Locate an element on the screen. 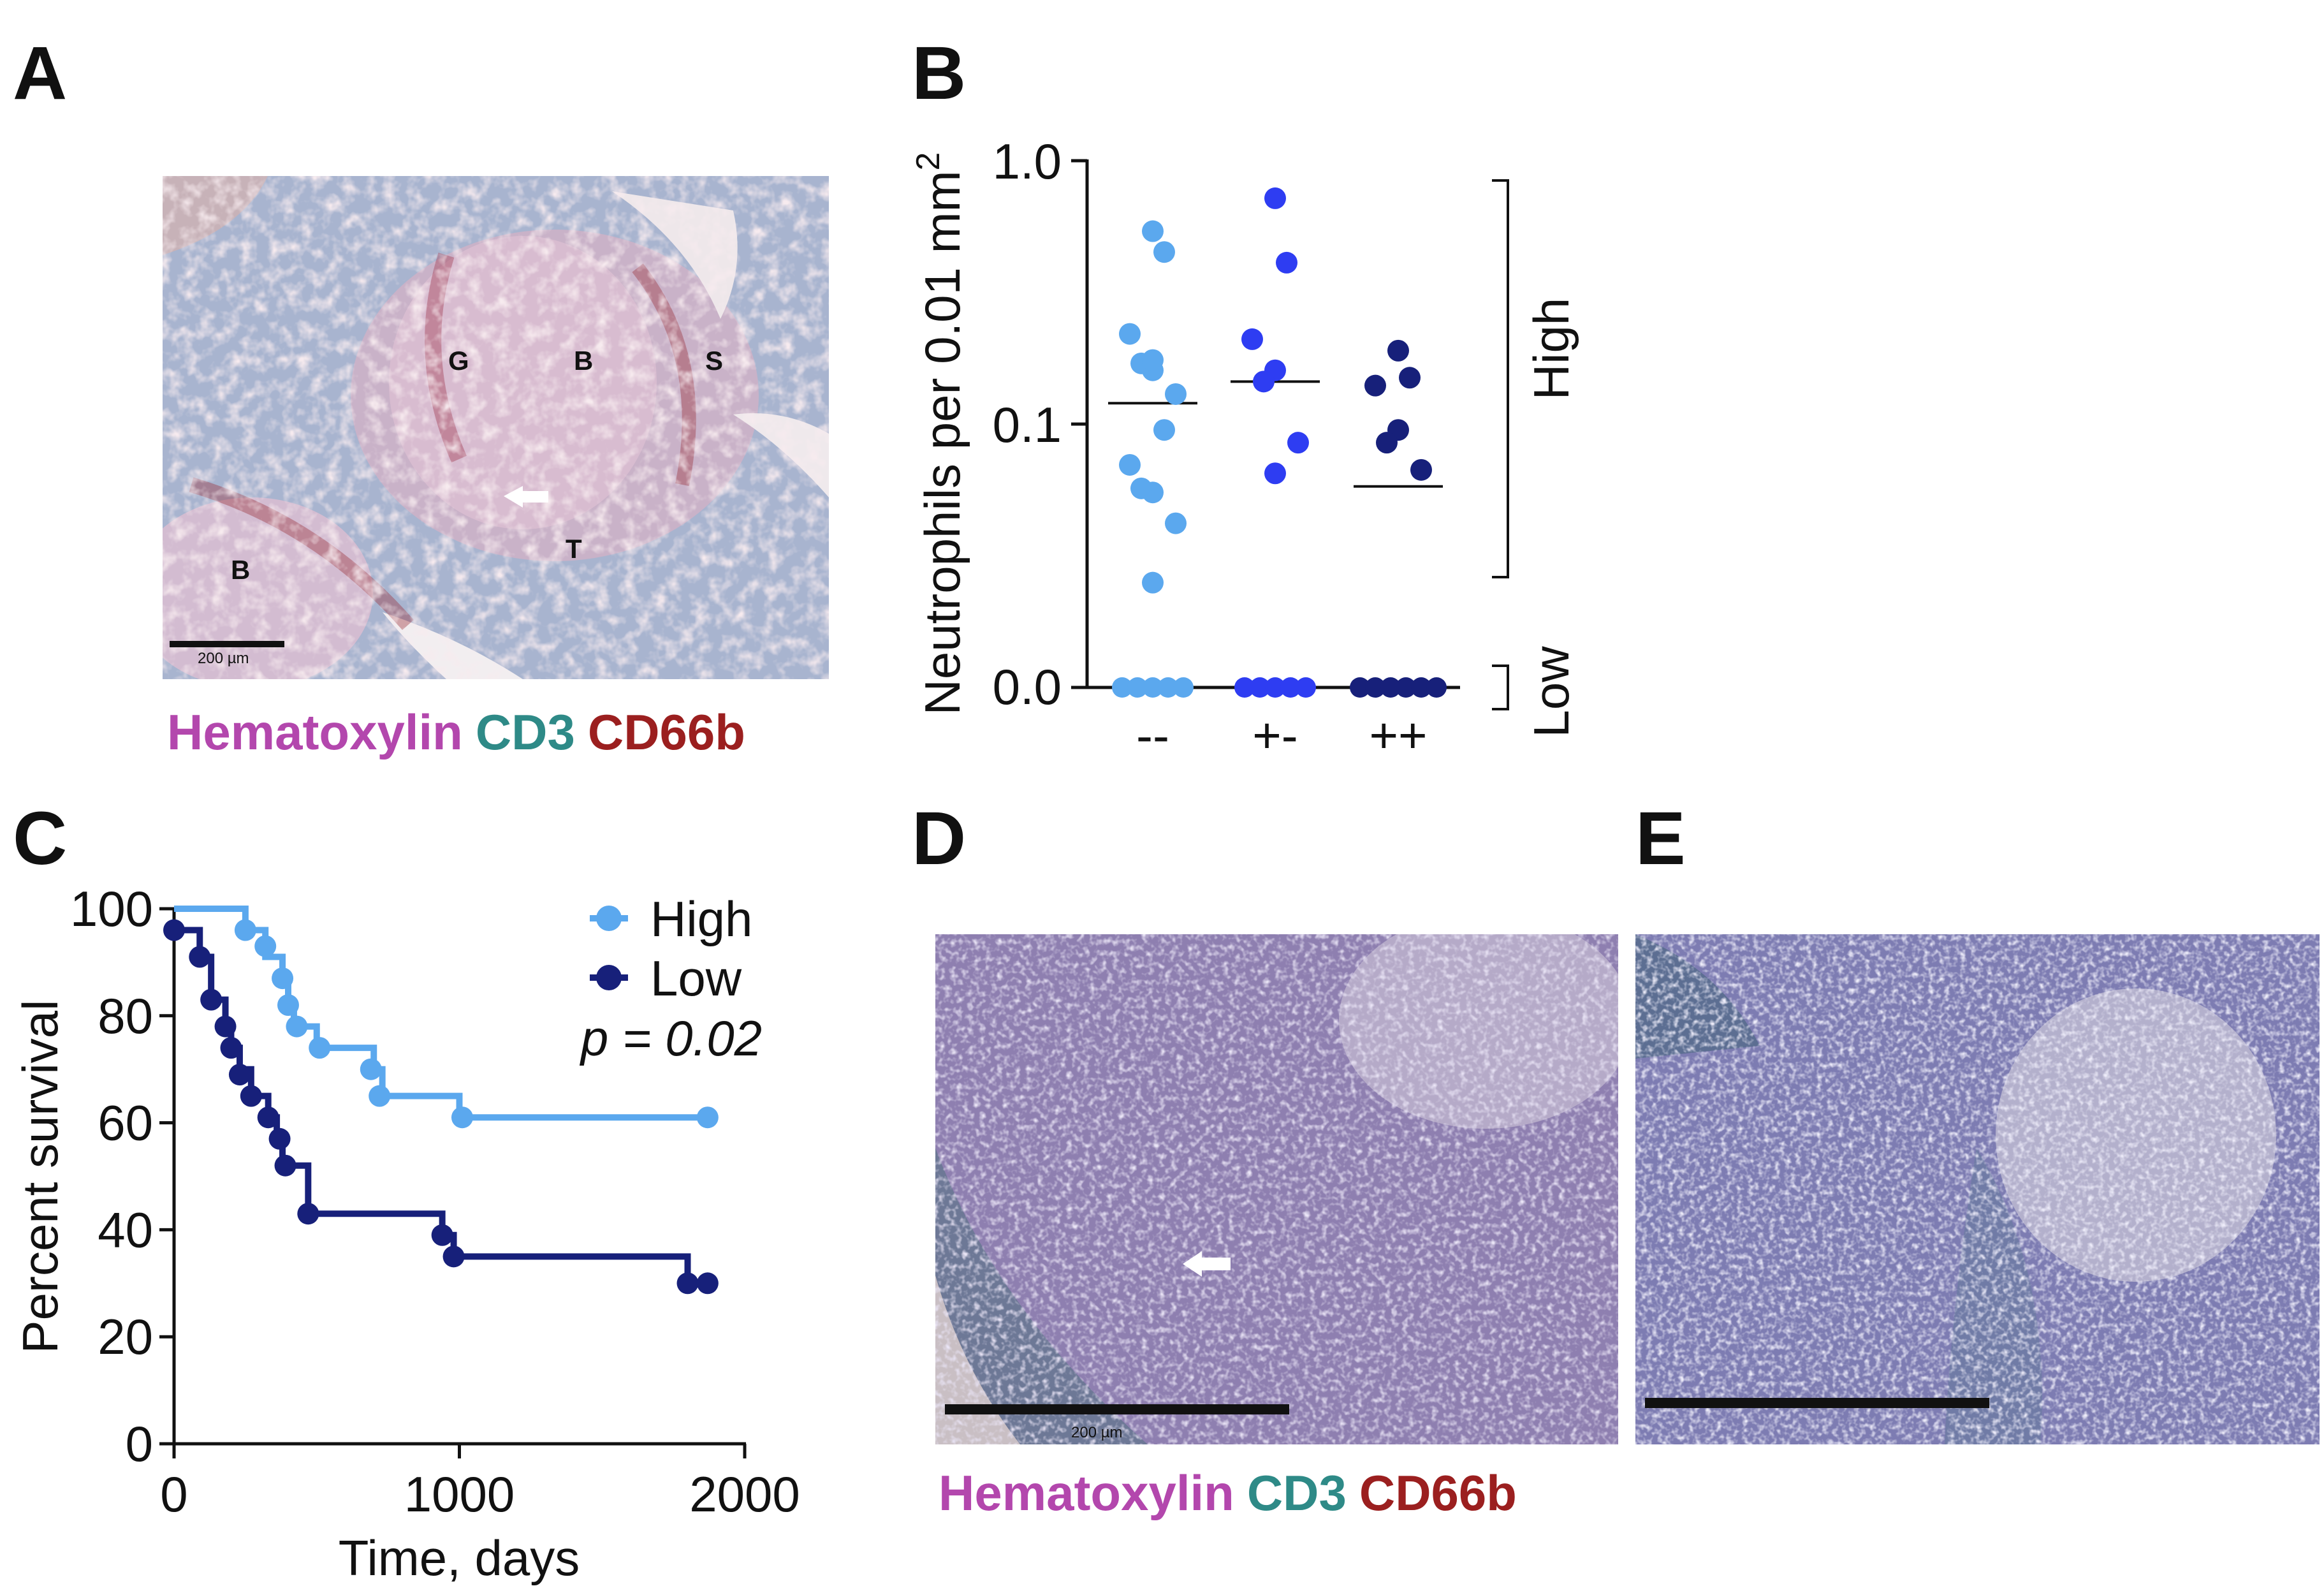 The image size is (2324, 1593). group-bracket-high is located at coordinates (1501, 378).